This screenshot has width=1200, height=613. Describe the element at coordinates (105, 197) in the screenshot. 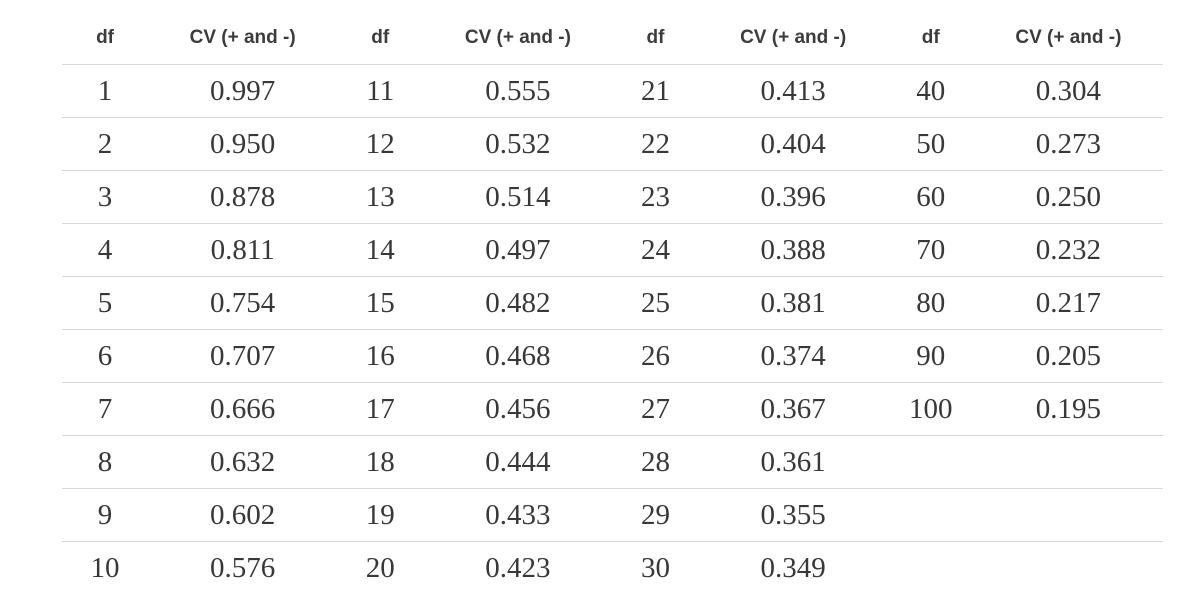

I see `df-cell: 3` at that location.